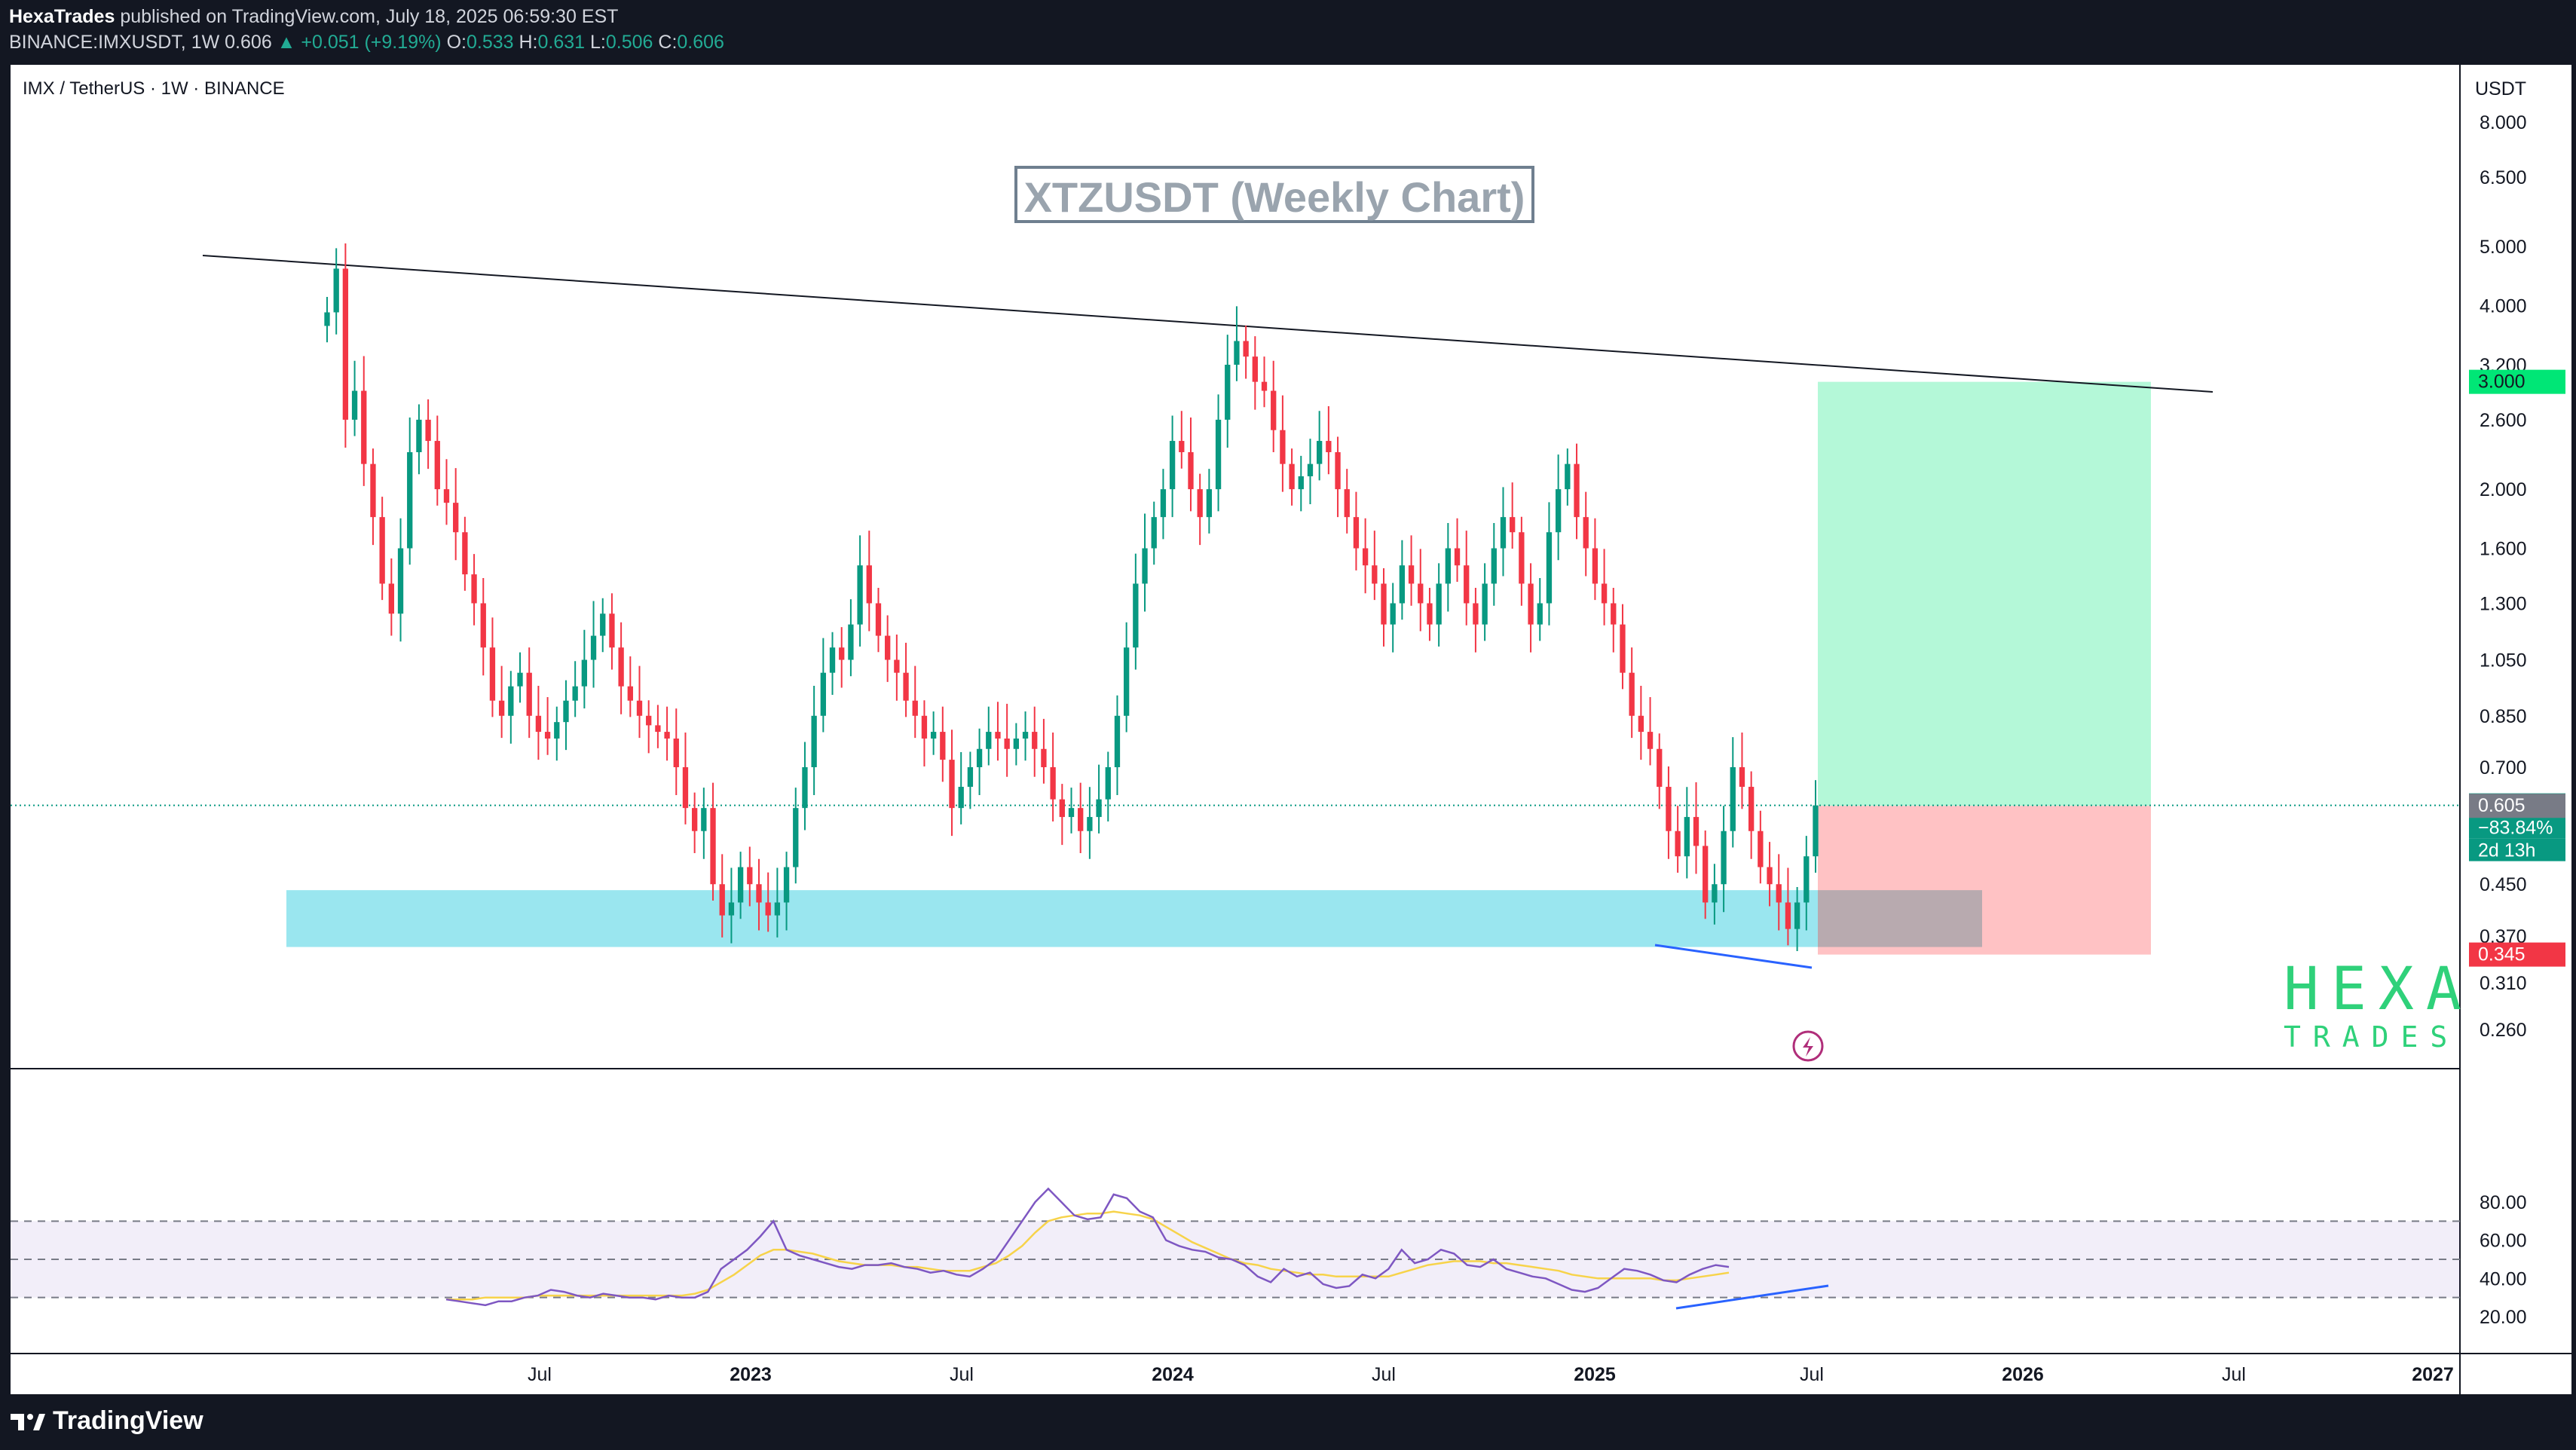 The image size is (2576, 1450). Describe the element at coordinates (2372, 1006) in the screenshot. I see `hexa-trades-watermark: HEXA TRADES` at that location.